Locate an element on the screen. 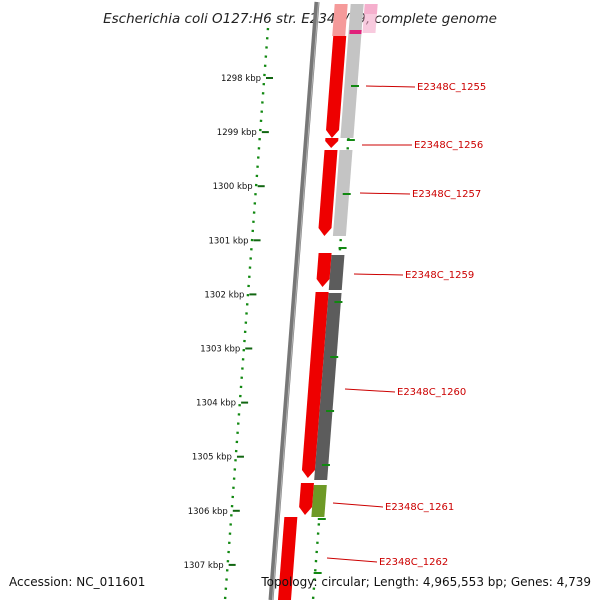 Image resolution: width=600 pixels, height=600 pixels. genome-backbone is located at coordinates (294, 300).